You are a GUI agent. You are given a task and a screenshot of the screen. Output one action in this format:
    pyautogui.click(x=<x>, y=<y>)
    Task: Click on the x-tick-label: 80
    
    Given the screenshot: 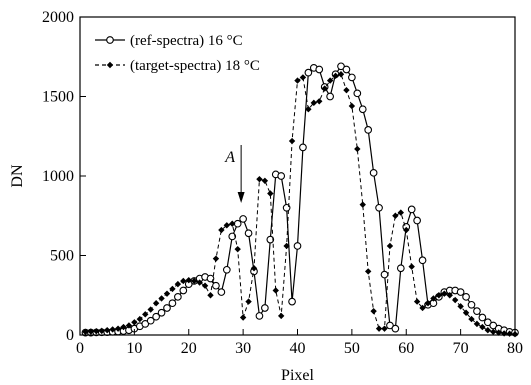 What is the action you would take?
    pyautogui.click(x=515, y=348)
    